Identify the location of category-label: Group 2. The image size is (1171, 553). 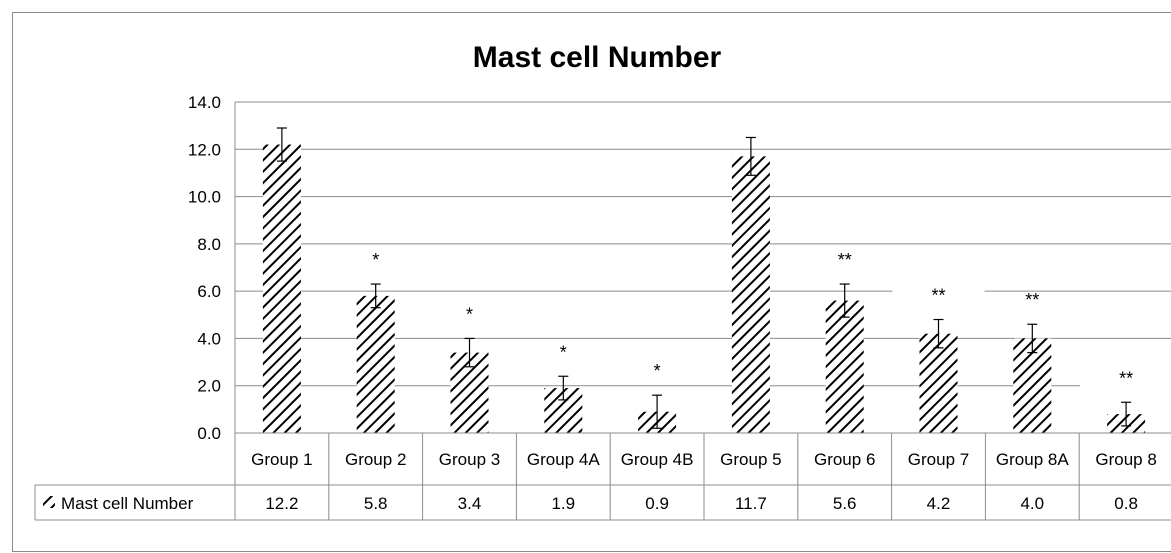
(375, 459).